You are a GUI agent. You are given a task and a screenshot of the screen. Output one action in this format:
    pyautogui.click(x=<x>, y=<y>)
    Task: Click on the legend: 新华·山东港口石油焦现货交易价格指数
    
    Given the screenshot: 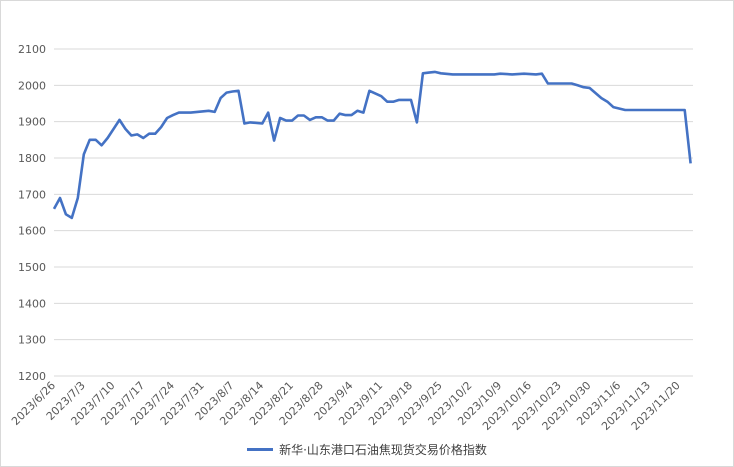 What is the action you would take?
    pyautogui.click(x=367, y=449)
    